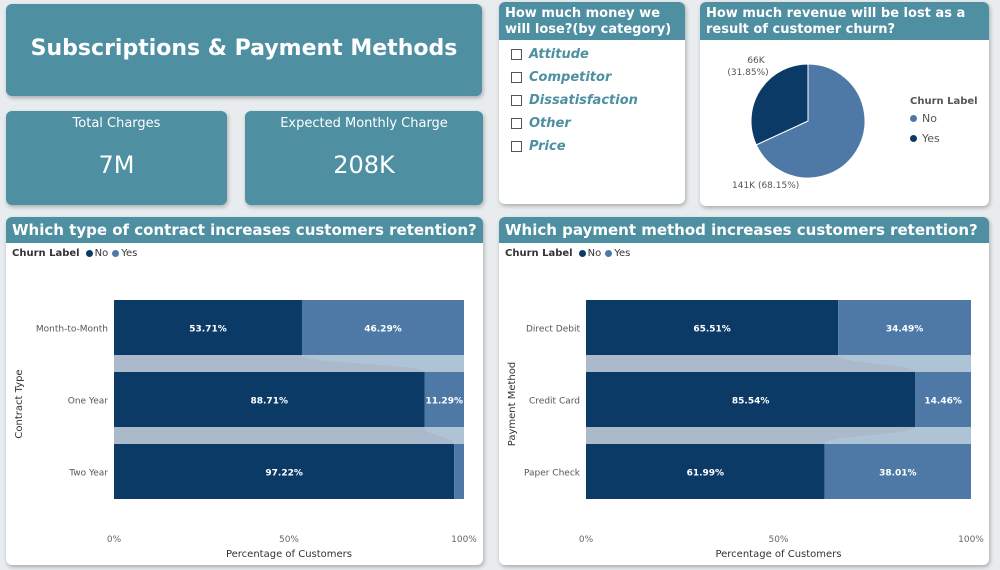 The width and height of the screenshot is (1000, 570). I want to click on category-label: Direct Debit, so click(553, 330).